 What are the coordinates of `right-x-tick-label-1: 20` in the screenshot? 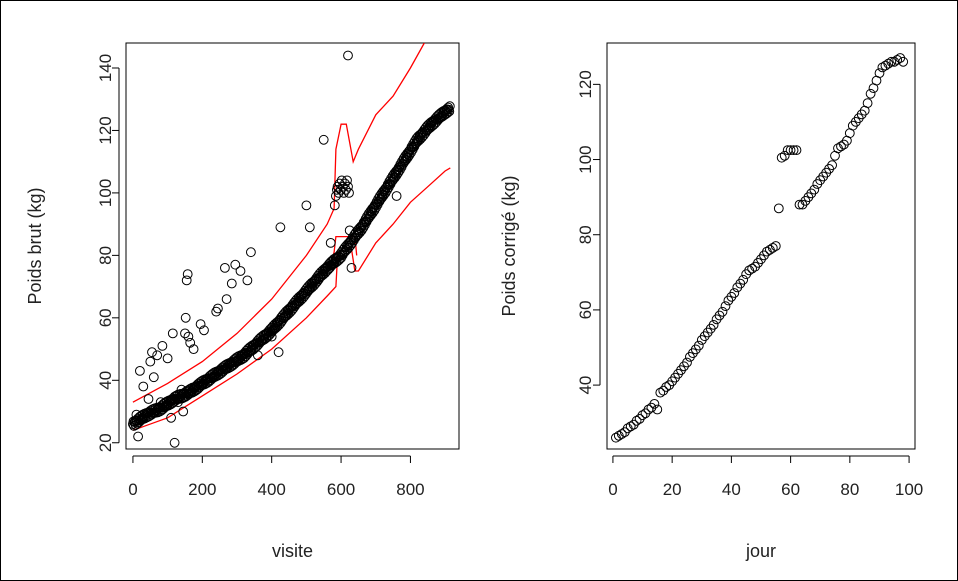 It's located at (672, 489).